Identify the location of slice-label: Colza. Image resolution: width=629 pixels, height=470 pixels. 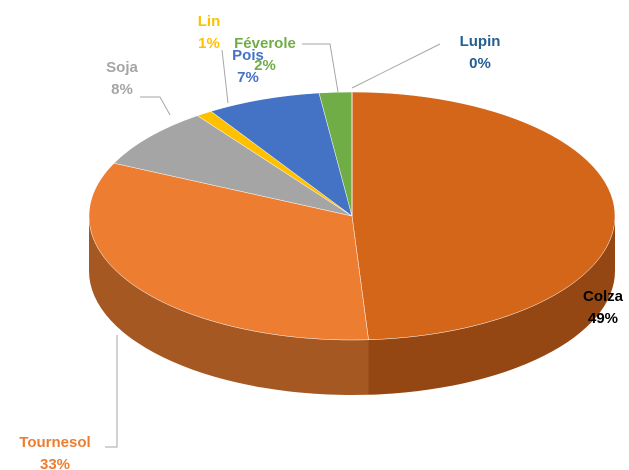
(603, 296).